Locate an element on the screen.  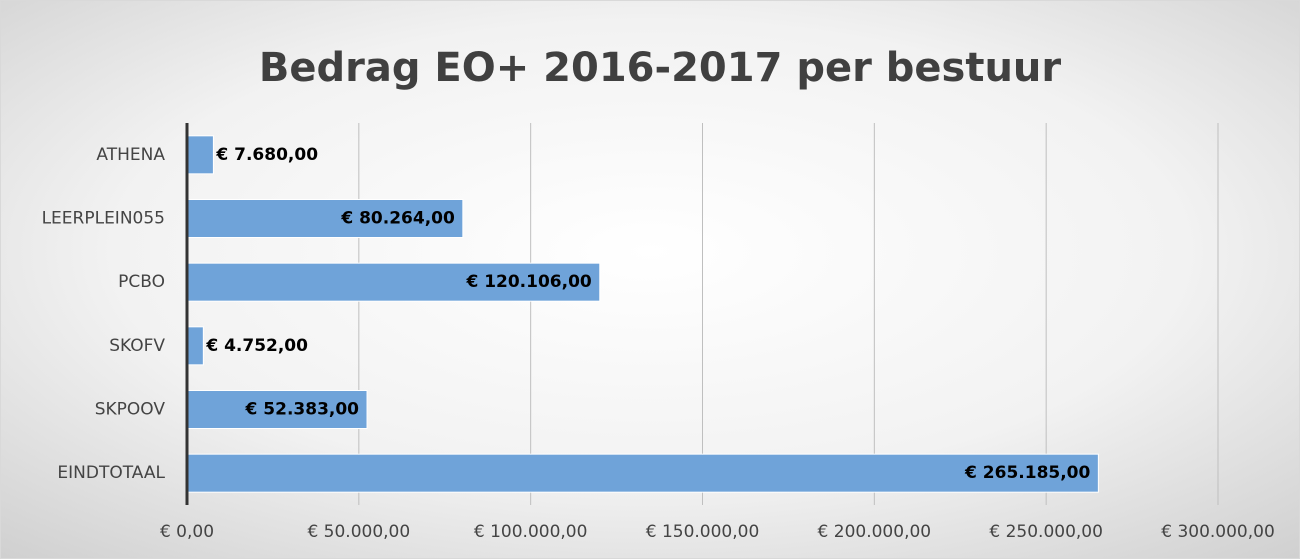
y-tick-label: LEERPLEIN055 is located at coordinates (103, 219).